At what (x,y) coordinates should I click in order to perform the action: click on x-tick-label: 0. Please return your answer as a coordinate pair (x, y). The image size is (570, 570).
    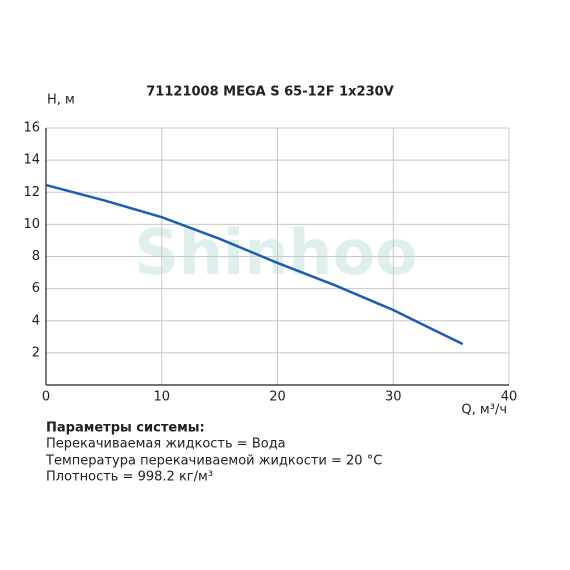
    Looking at the image, I should click on (46, 397).